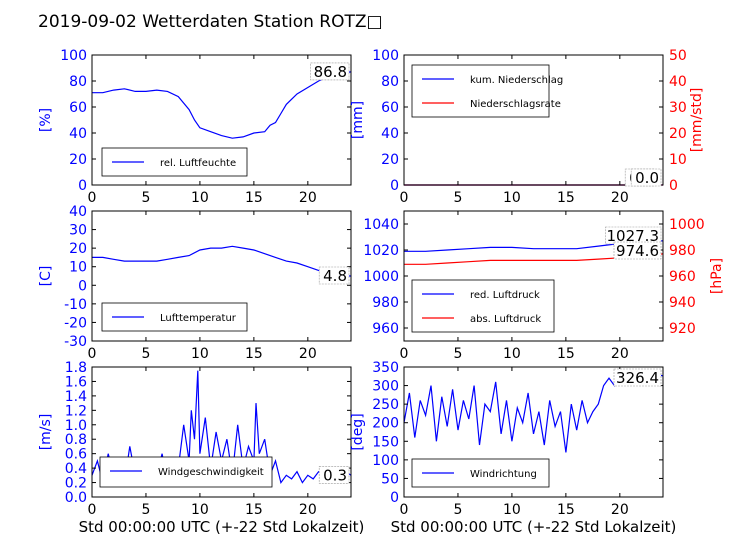 The height and width of the screenshot is (552, 736). Describe the element at coordinates (483, 306) in the screenshot. I see `legend-pressure: red. Luftdruck abs. Luftdruck` at that location.